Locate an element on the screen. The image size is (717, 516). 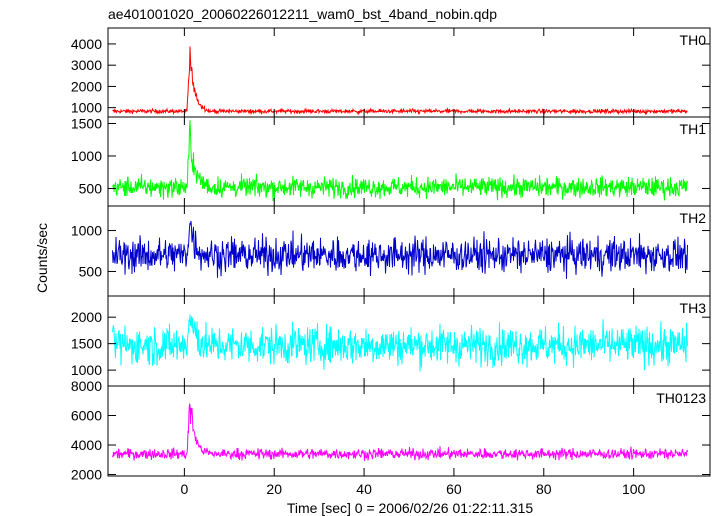
series-line-th0123 is located at coordinates (400, 431).